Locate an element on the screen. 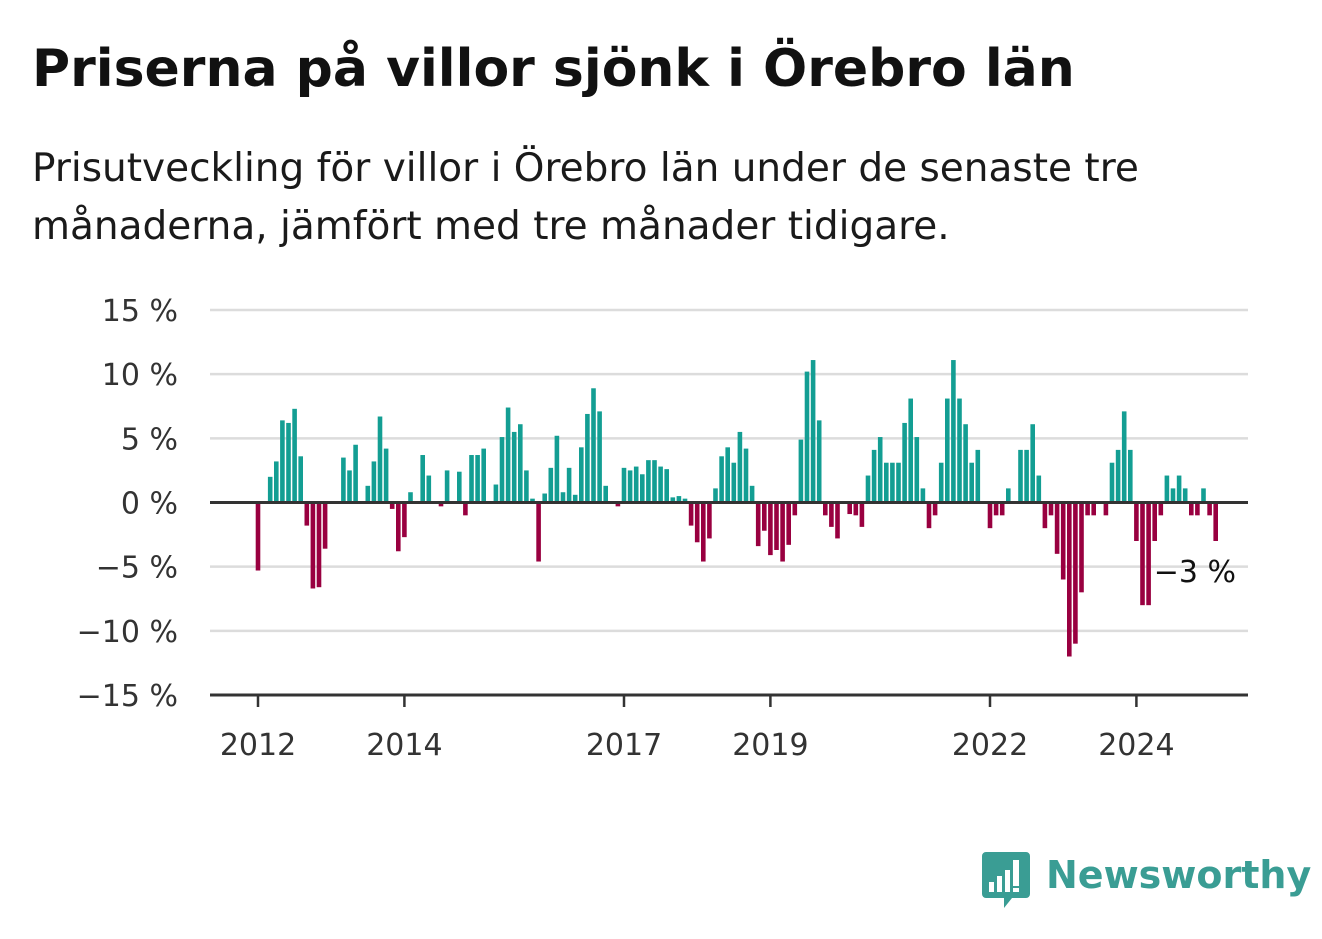 This screenshot has height=939, width=1322. y-tick-label: −10 % is located at coordinates (127, 632).